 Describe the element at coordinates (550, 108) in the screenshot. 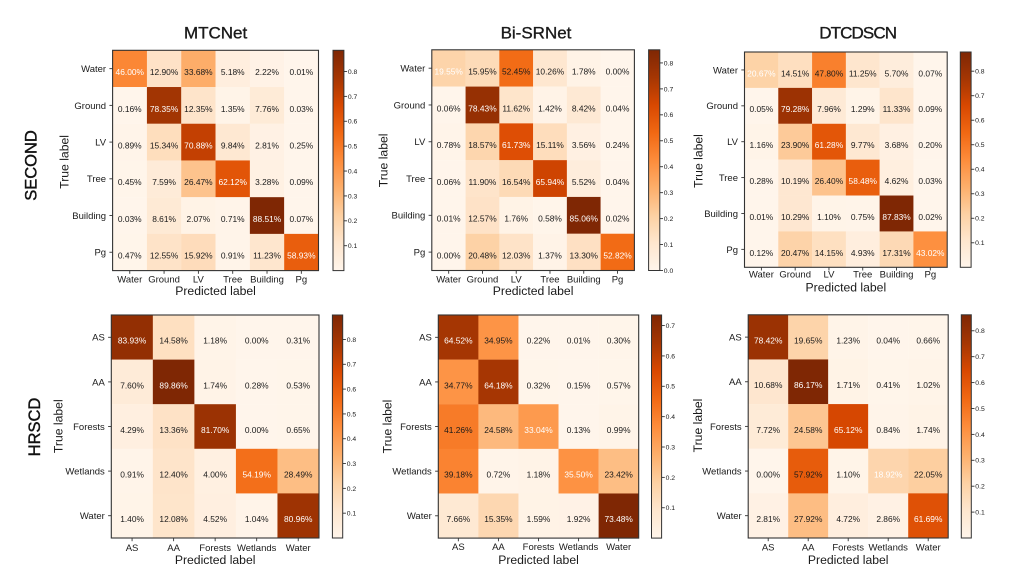

I see `svg-text: 1.42%` at that location.